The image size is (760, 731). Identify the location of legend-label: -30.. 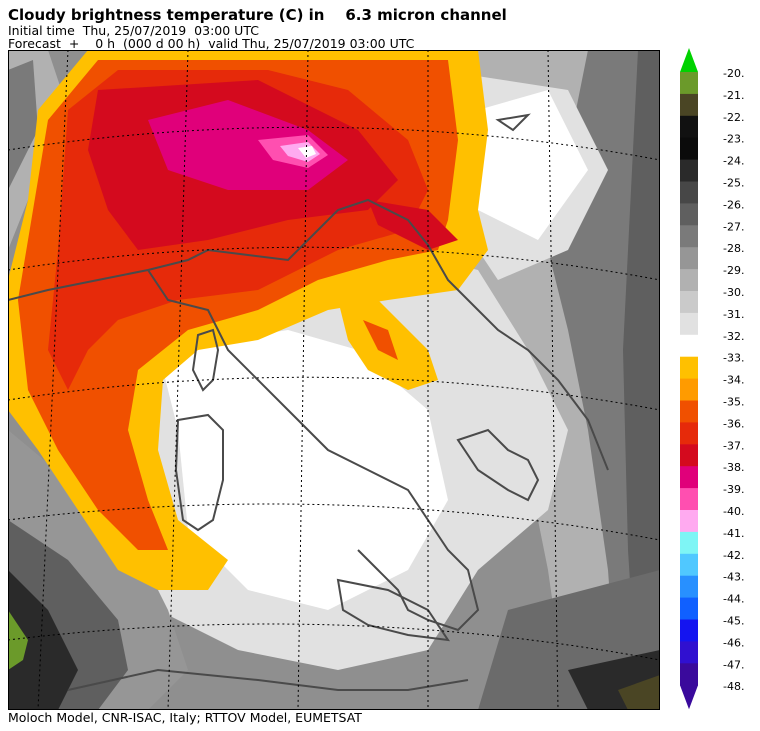
(733, 292).